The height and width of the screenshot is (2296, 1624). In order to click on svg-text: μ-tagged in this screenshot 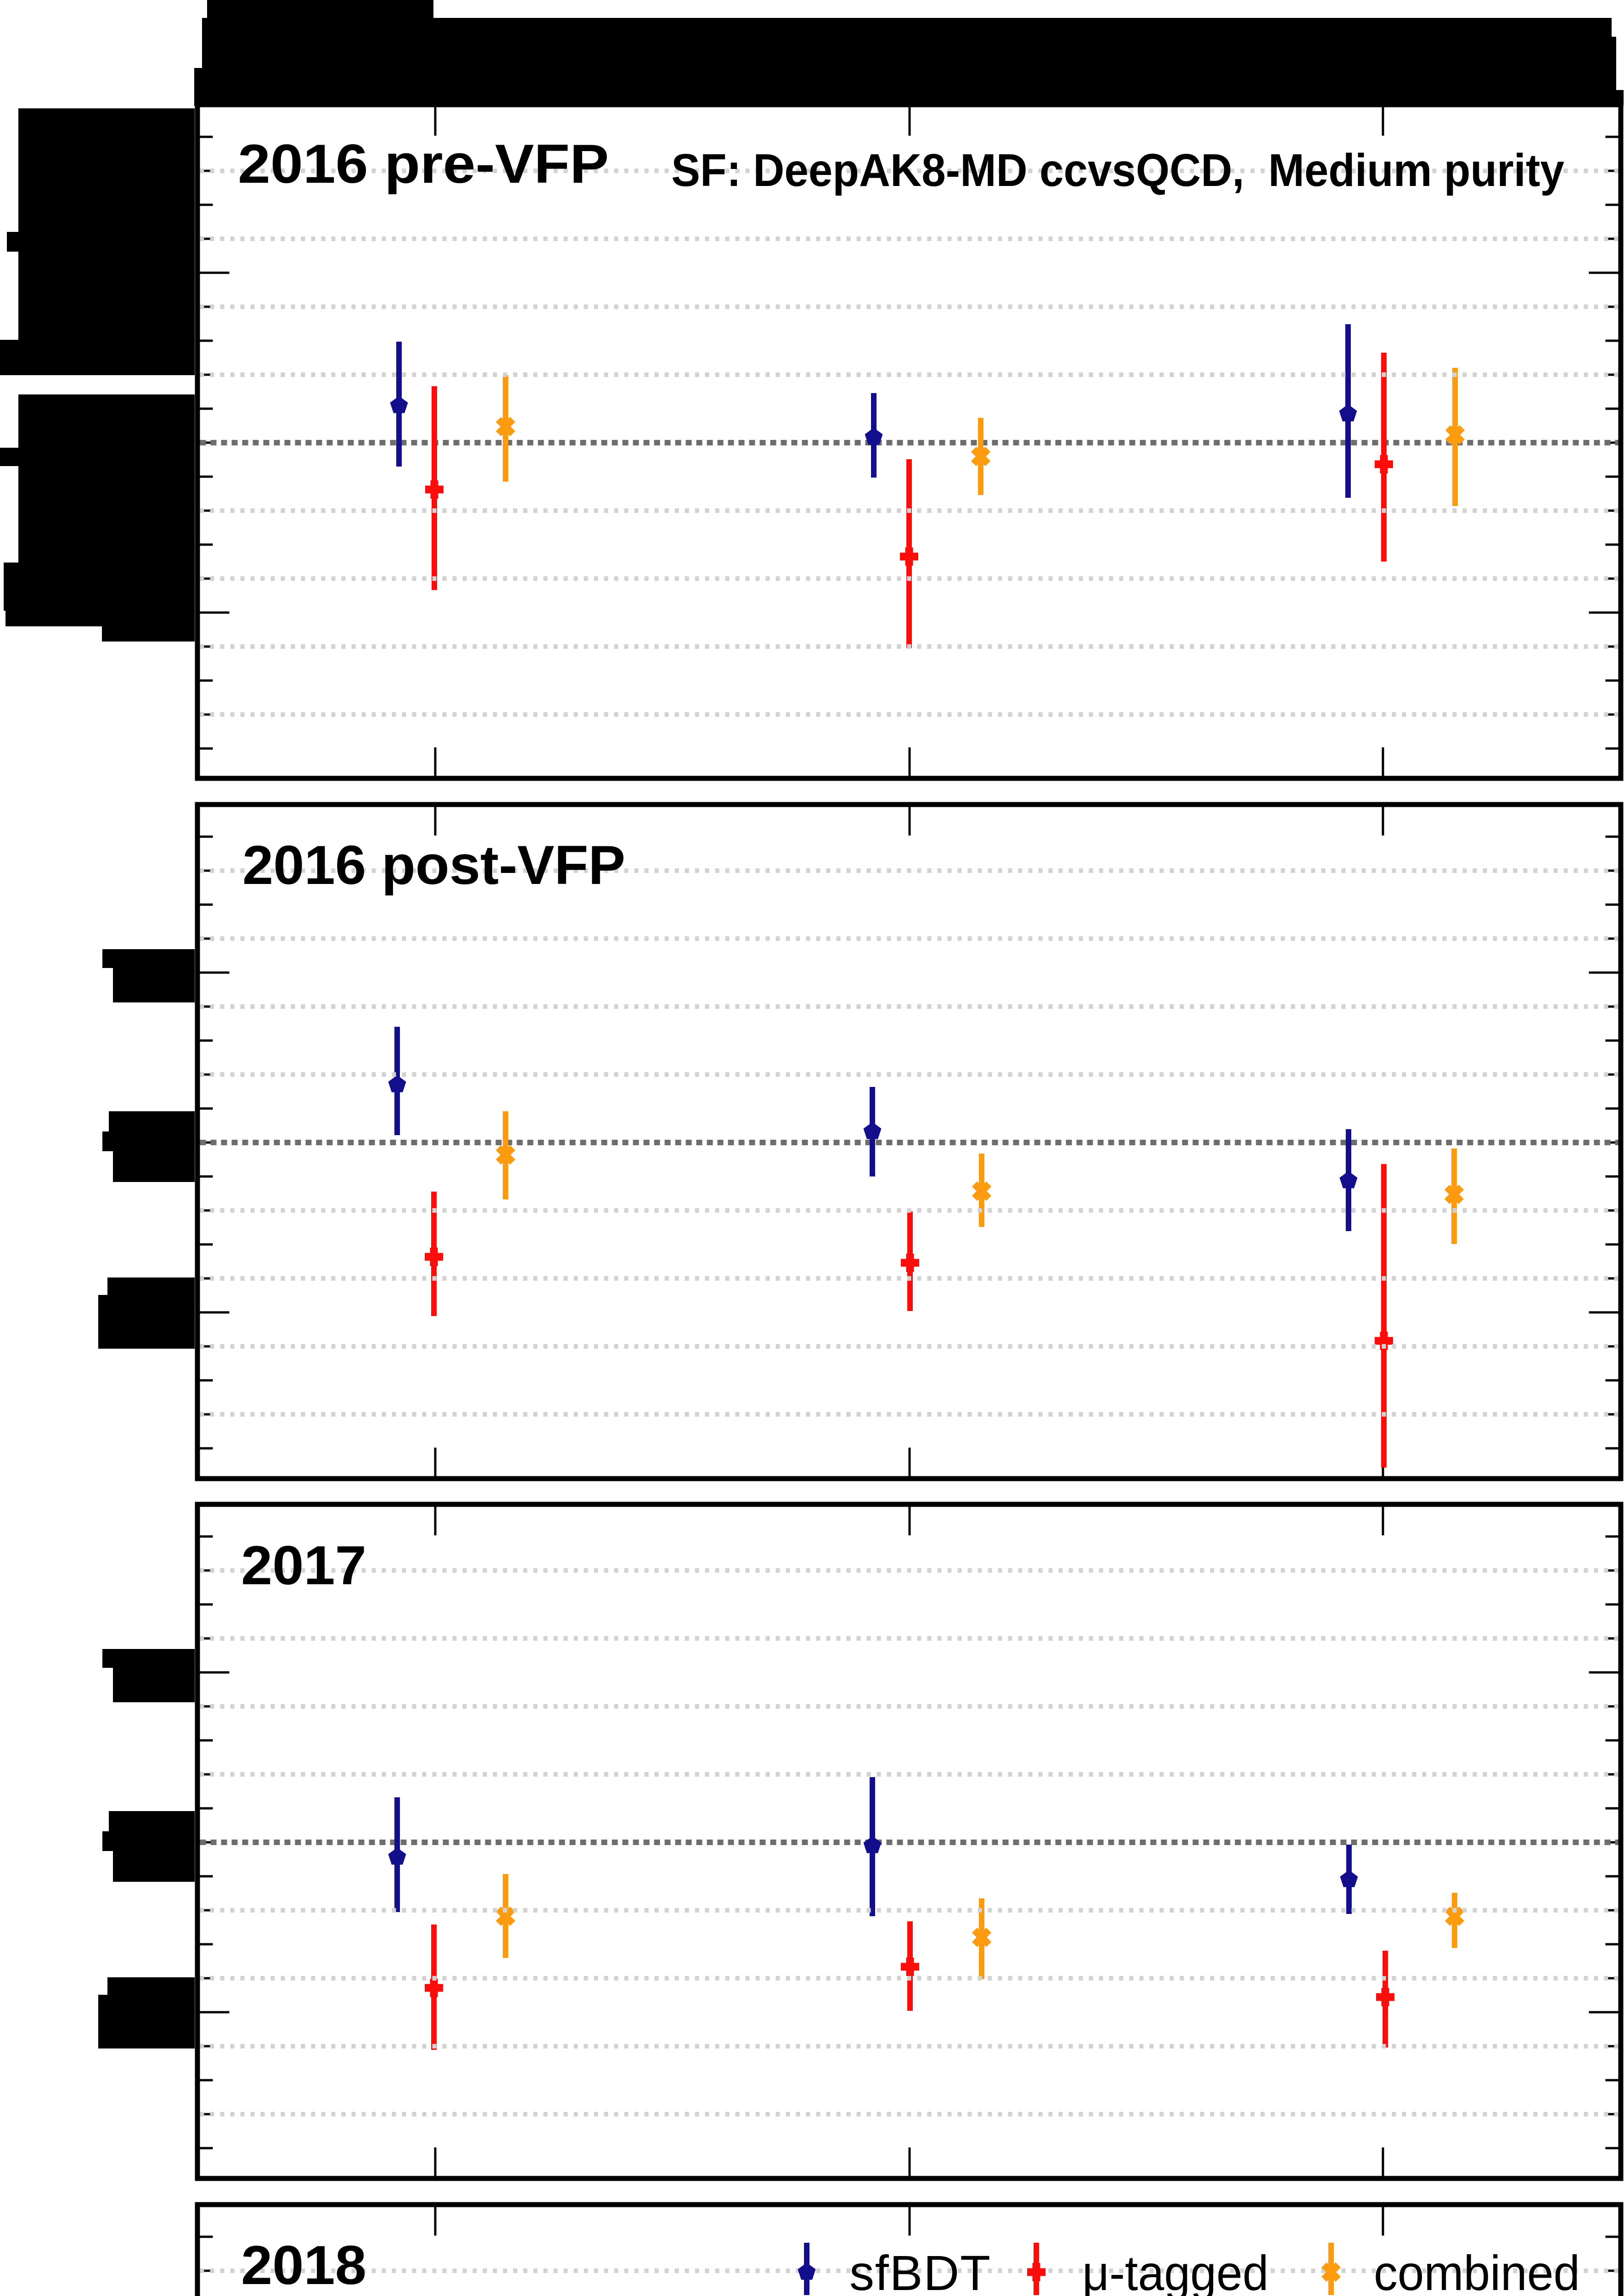, I will do `click(1175, 2270)`.